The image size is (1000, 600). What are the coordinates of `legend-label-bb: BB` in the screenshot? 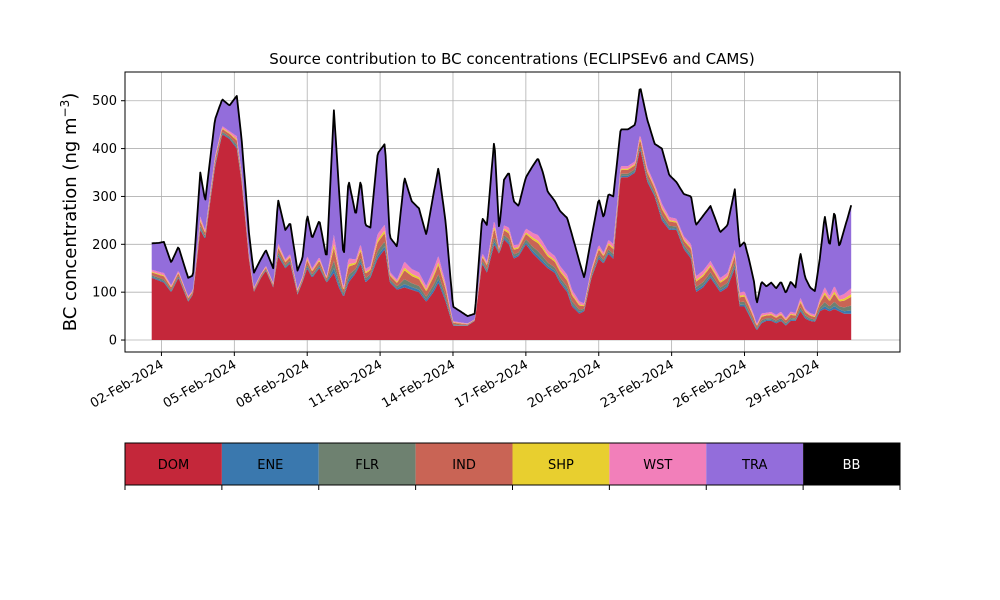 It's located at (852, 465).